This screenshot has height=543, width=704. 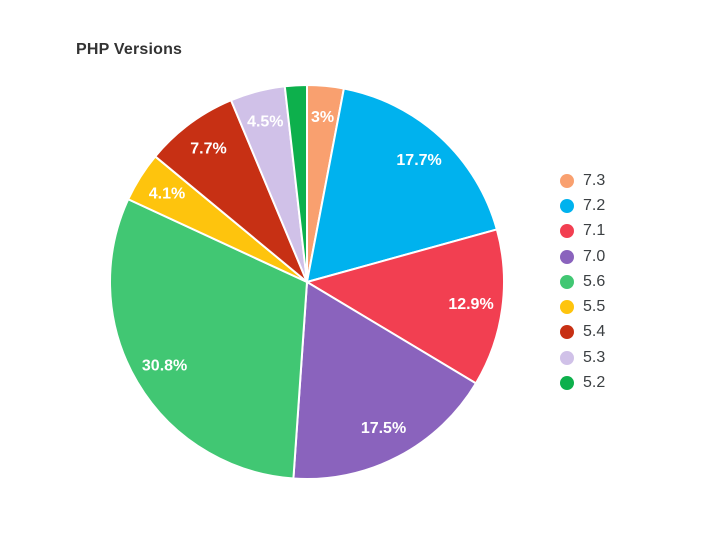 I want to click on pie-slice-5.6, so click(x=208, y=339).